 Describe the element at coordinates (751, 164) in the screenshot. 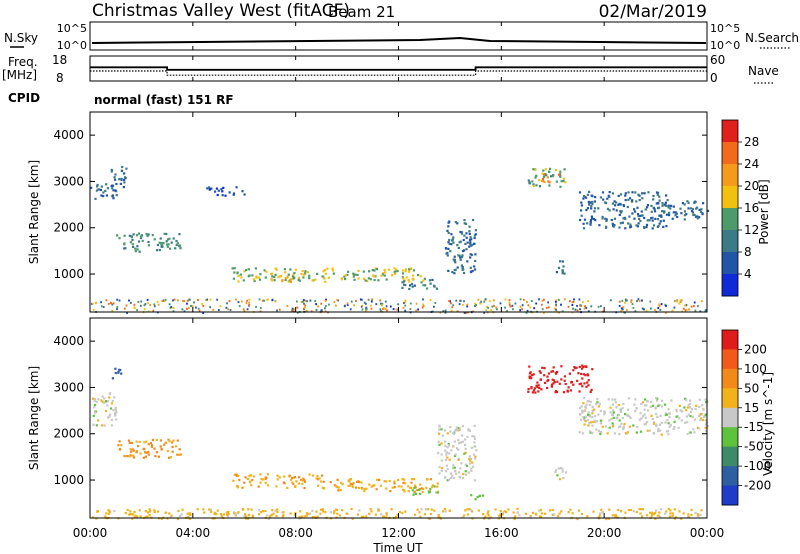

I see `colorbar-tick-label: 24` at that location.